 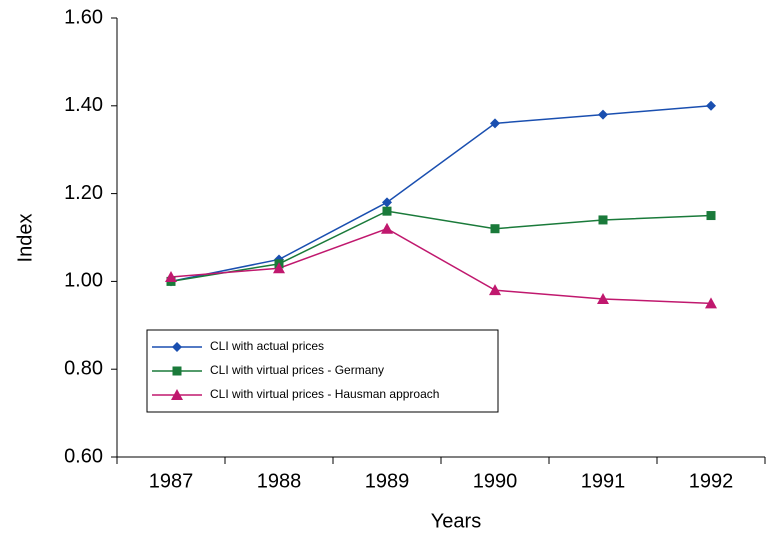 I want to click on x-tick-label: 1992, so click(x=711, y=481).